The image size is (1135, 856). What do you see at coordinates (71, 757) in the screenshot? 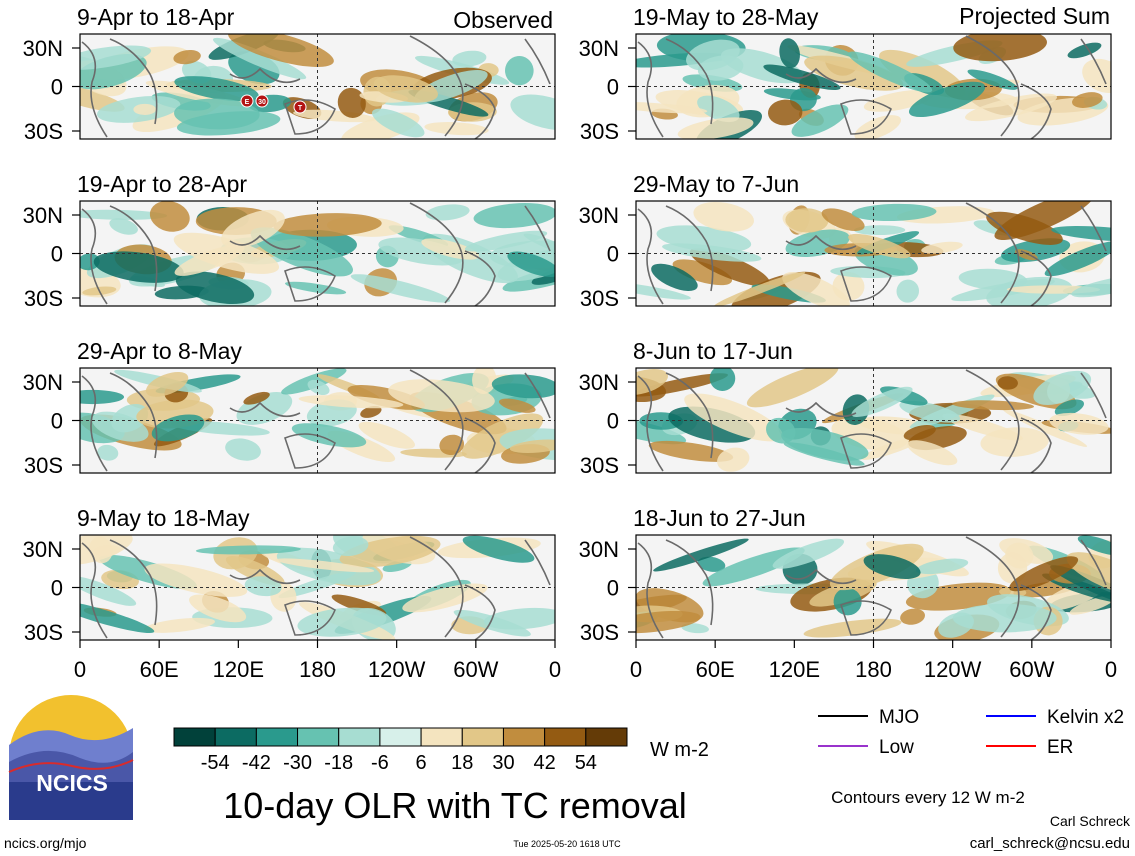
I see `ncics-logo: NCICS` at bounding box center [71, 757].